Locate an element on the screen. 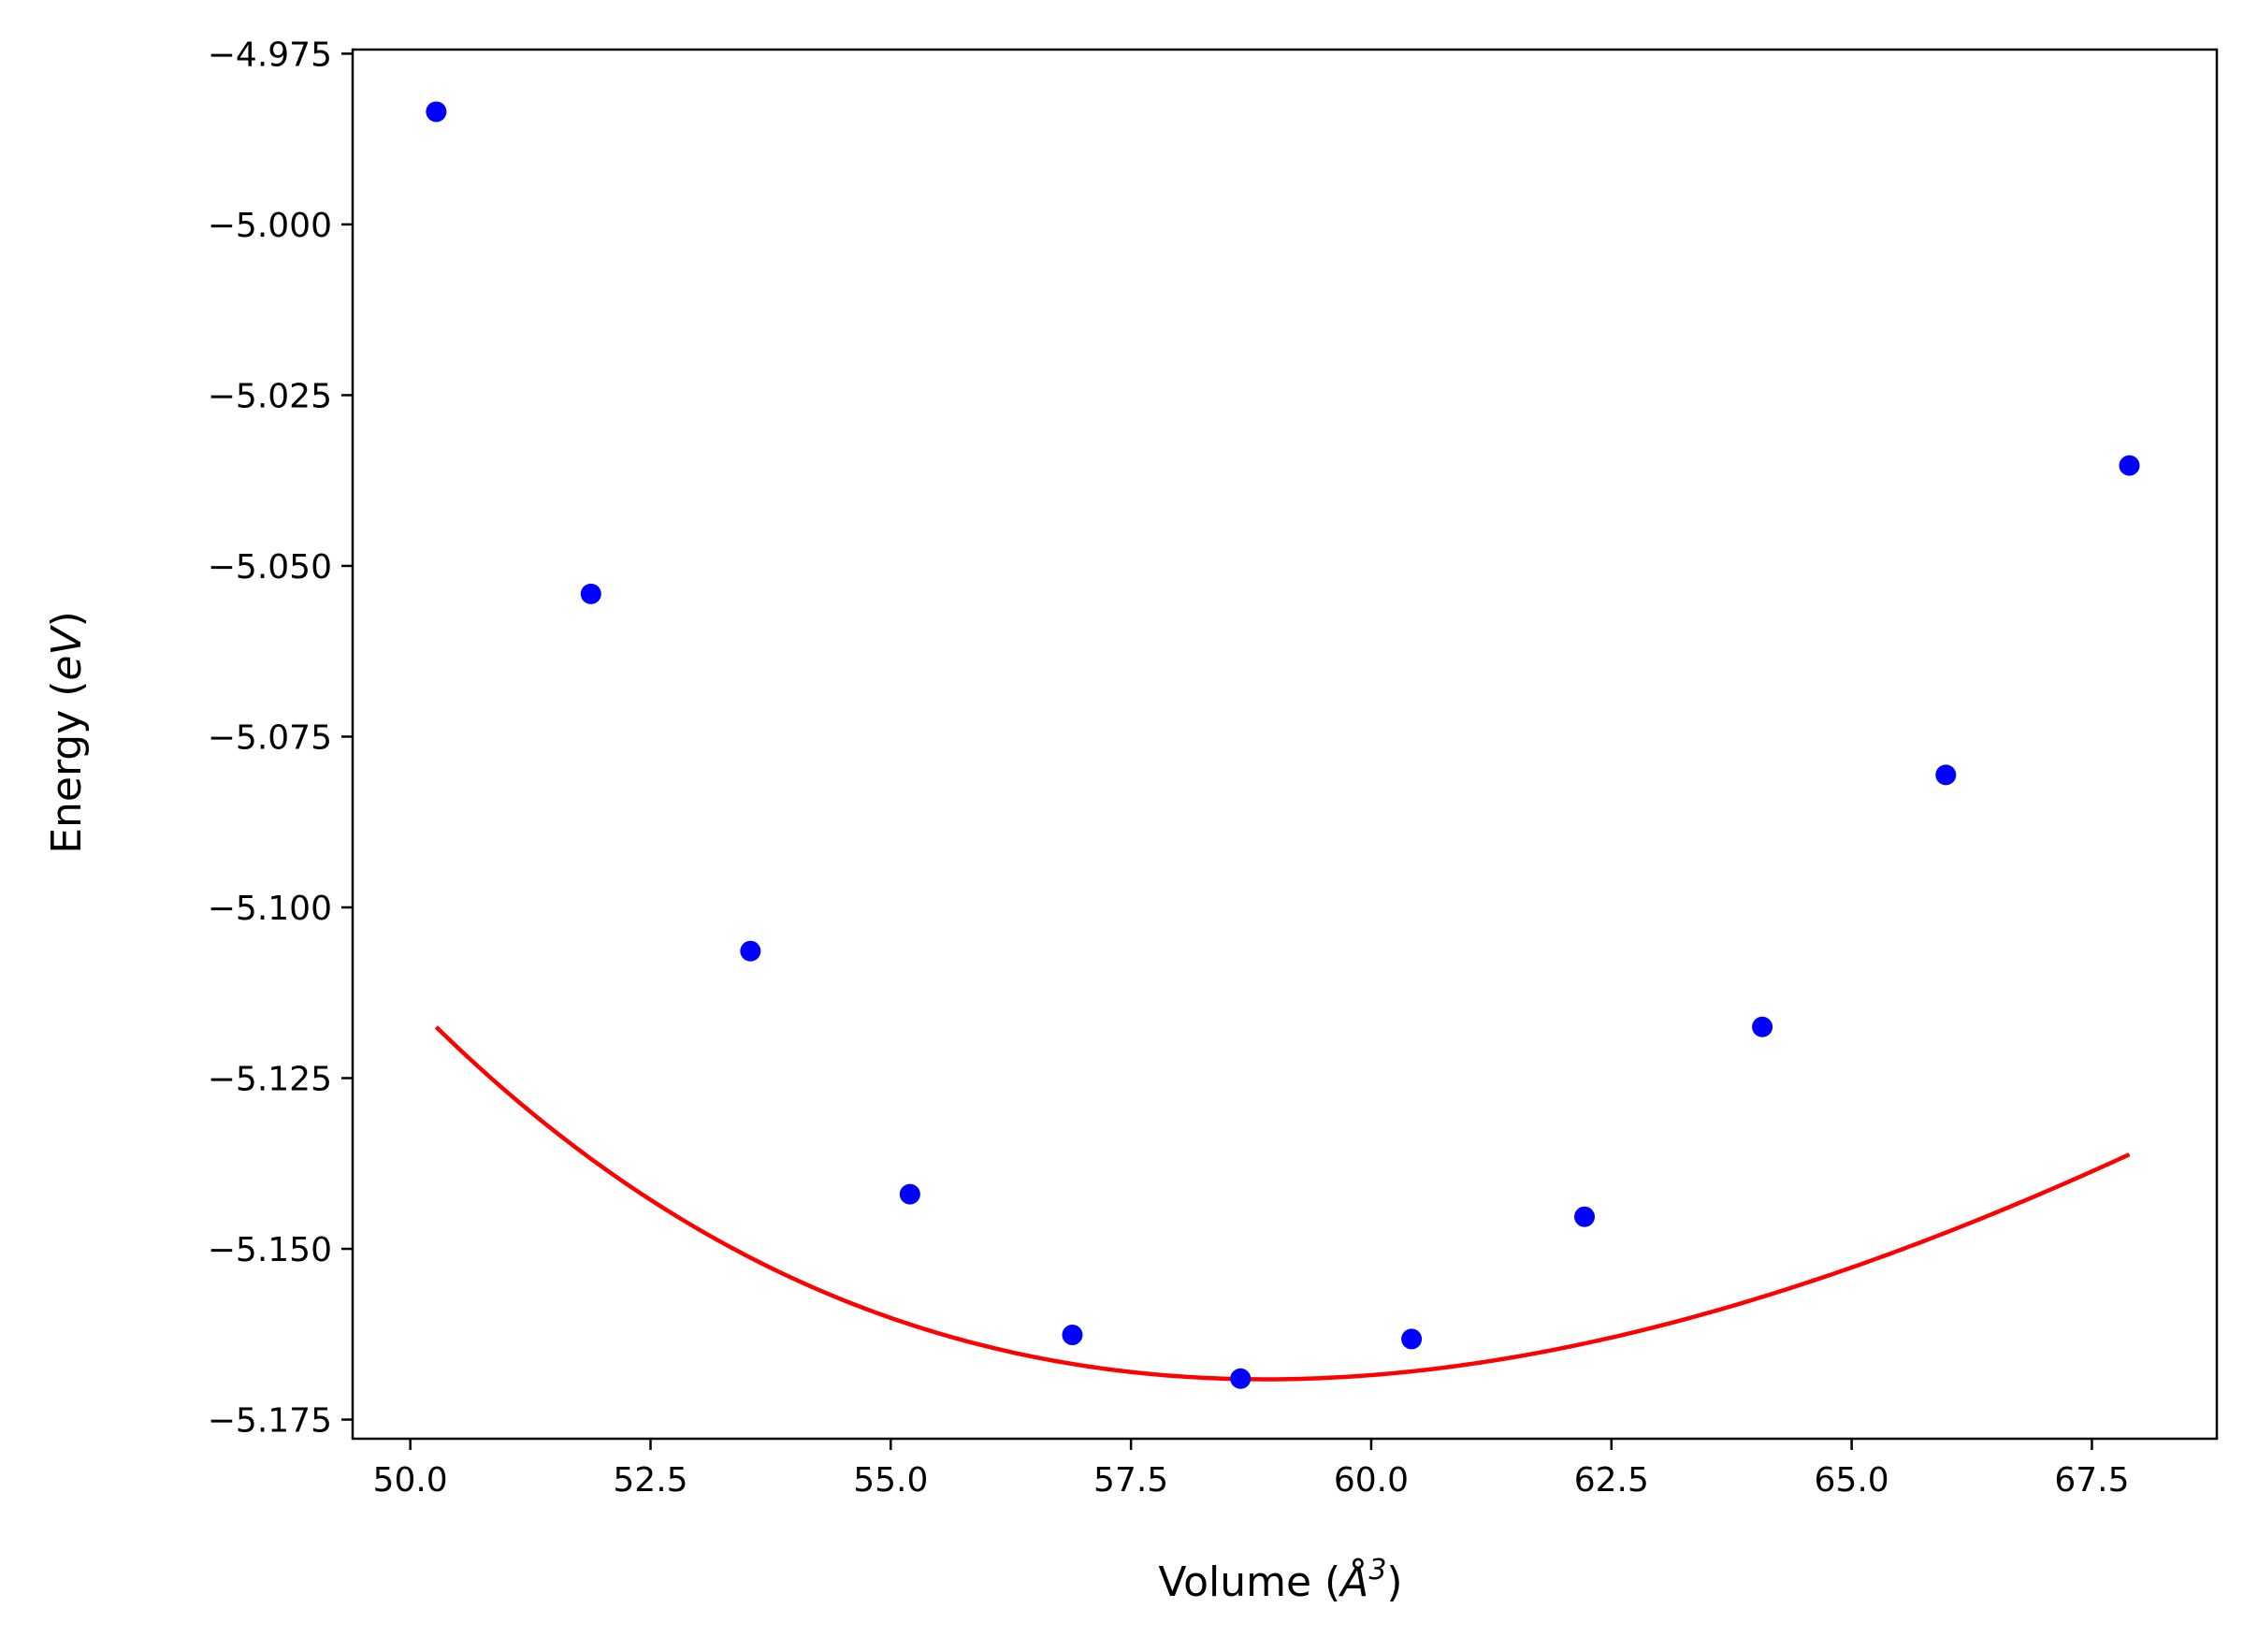 The height and width of the screenshot is (1652, 2243). x-tick-label: 60.0 is located at coordinates (1371, 1480).